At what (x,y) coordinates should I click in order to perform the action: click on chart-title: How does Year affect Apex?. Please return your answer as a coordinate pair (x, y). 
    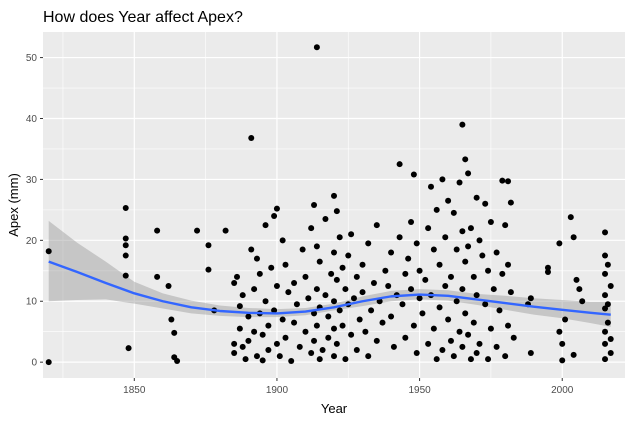
    Looking at the image, I should click on (143, 17).